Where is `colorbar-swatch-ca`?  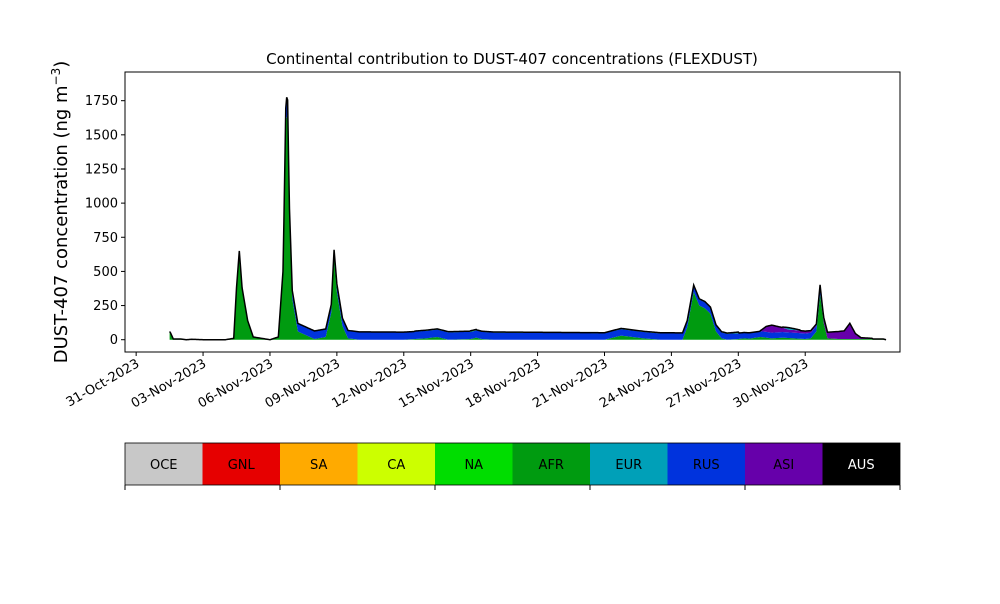
colorbar-swatch-ca is located at coordinates (396, 464).